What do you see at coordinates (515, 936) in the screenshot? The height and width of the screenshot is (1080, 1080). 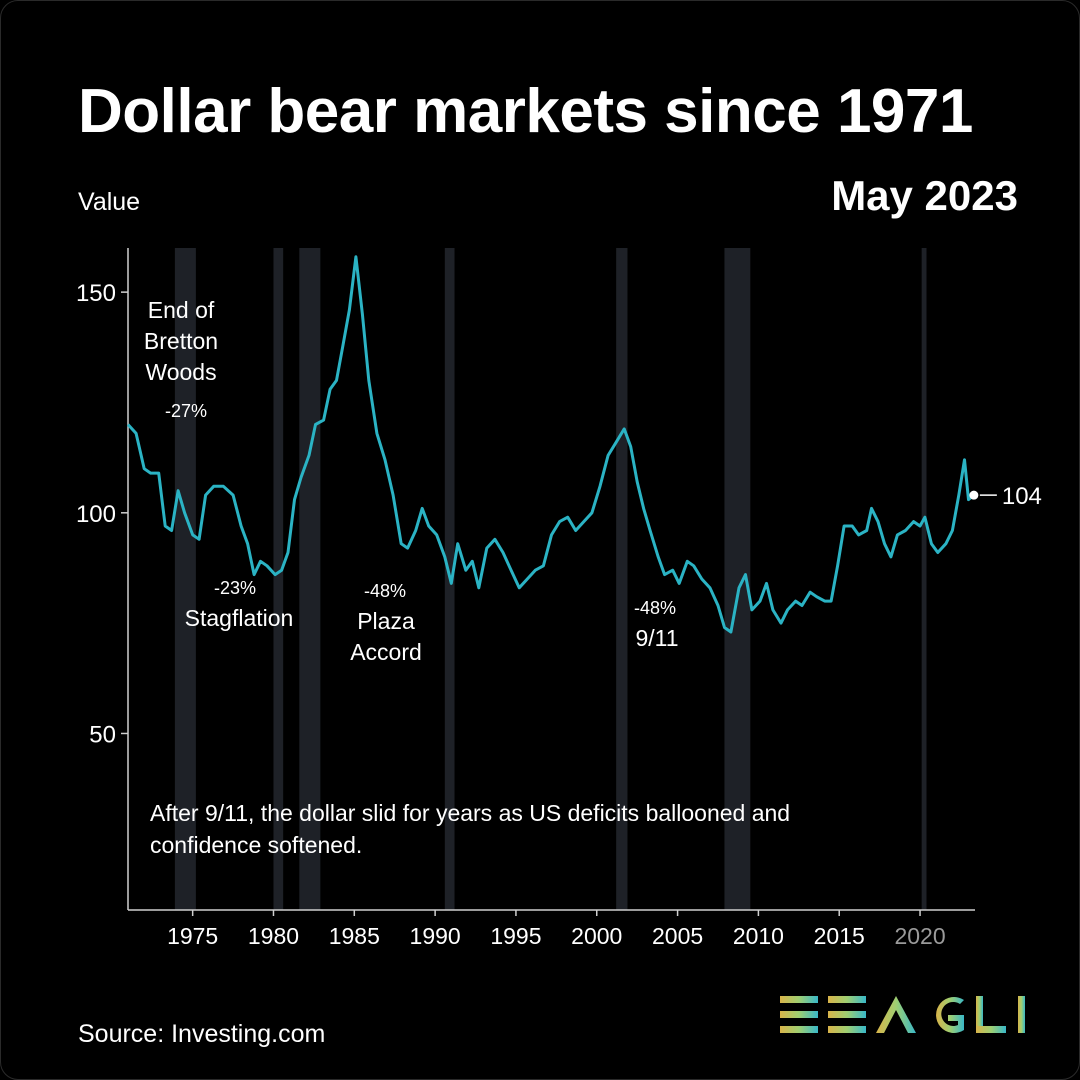 I see `x-tick-label: 1995` at bounding box center [515, 936].